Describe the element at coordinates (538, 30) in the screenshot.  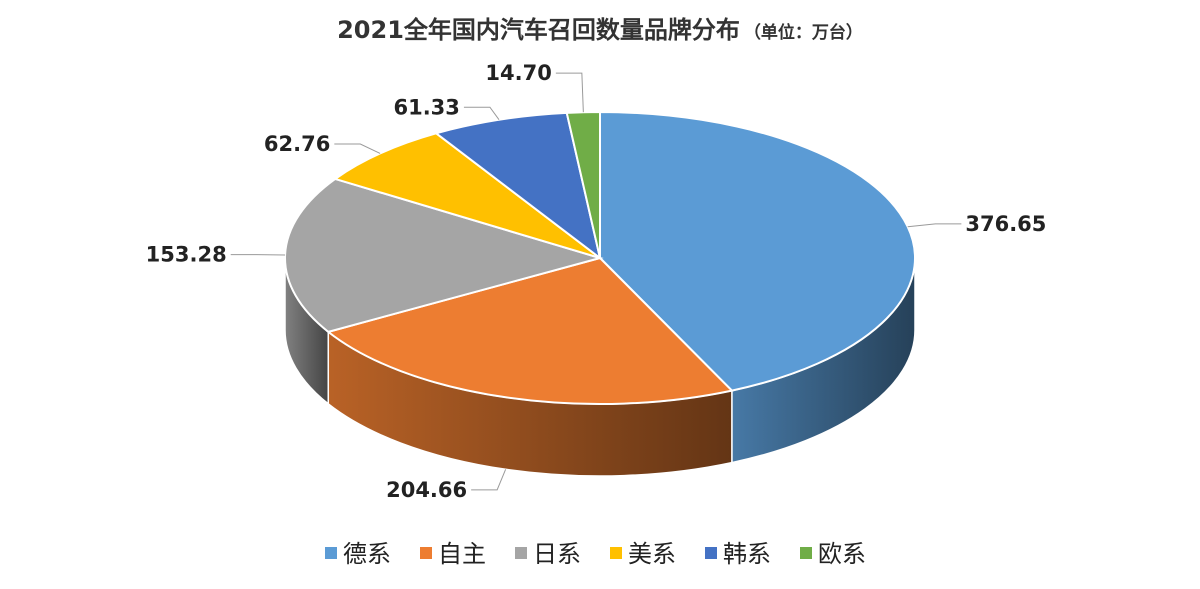
I see `chart-title: 2021全年国内汽车召回数量品牌分布` at that location.